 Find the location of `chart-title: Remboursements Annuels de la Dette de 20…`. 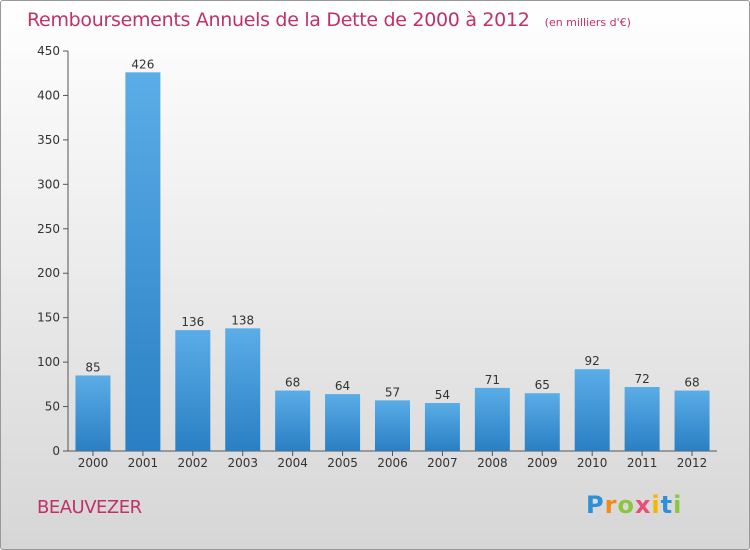

chart-title: Remboursements Annuels de la Dette de 20… is located at coordinates (278, 20).